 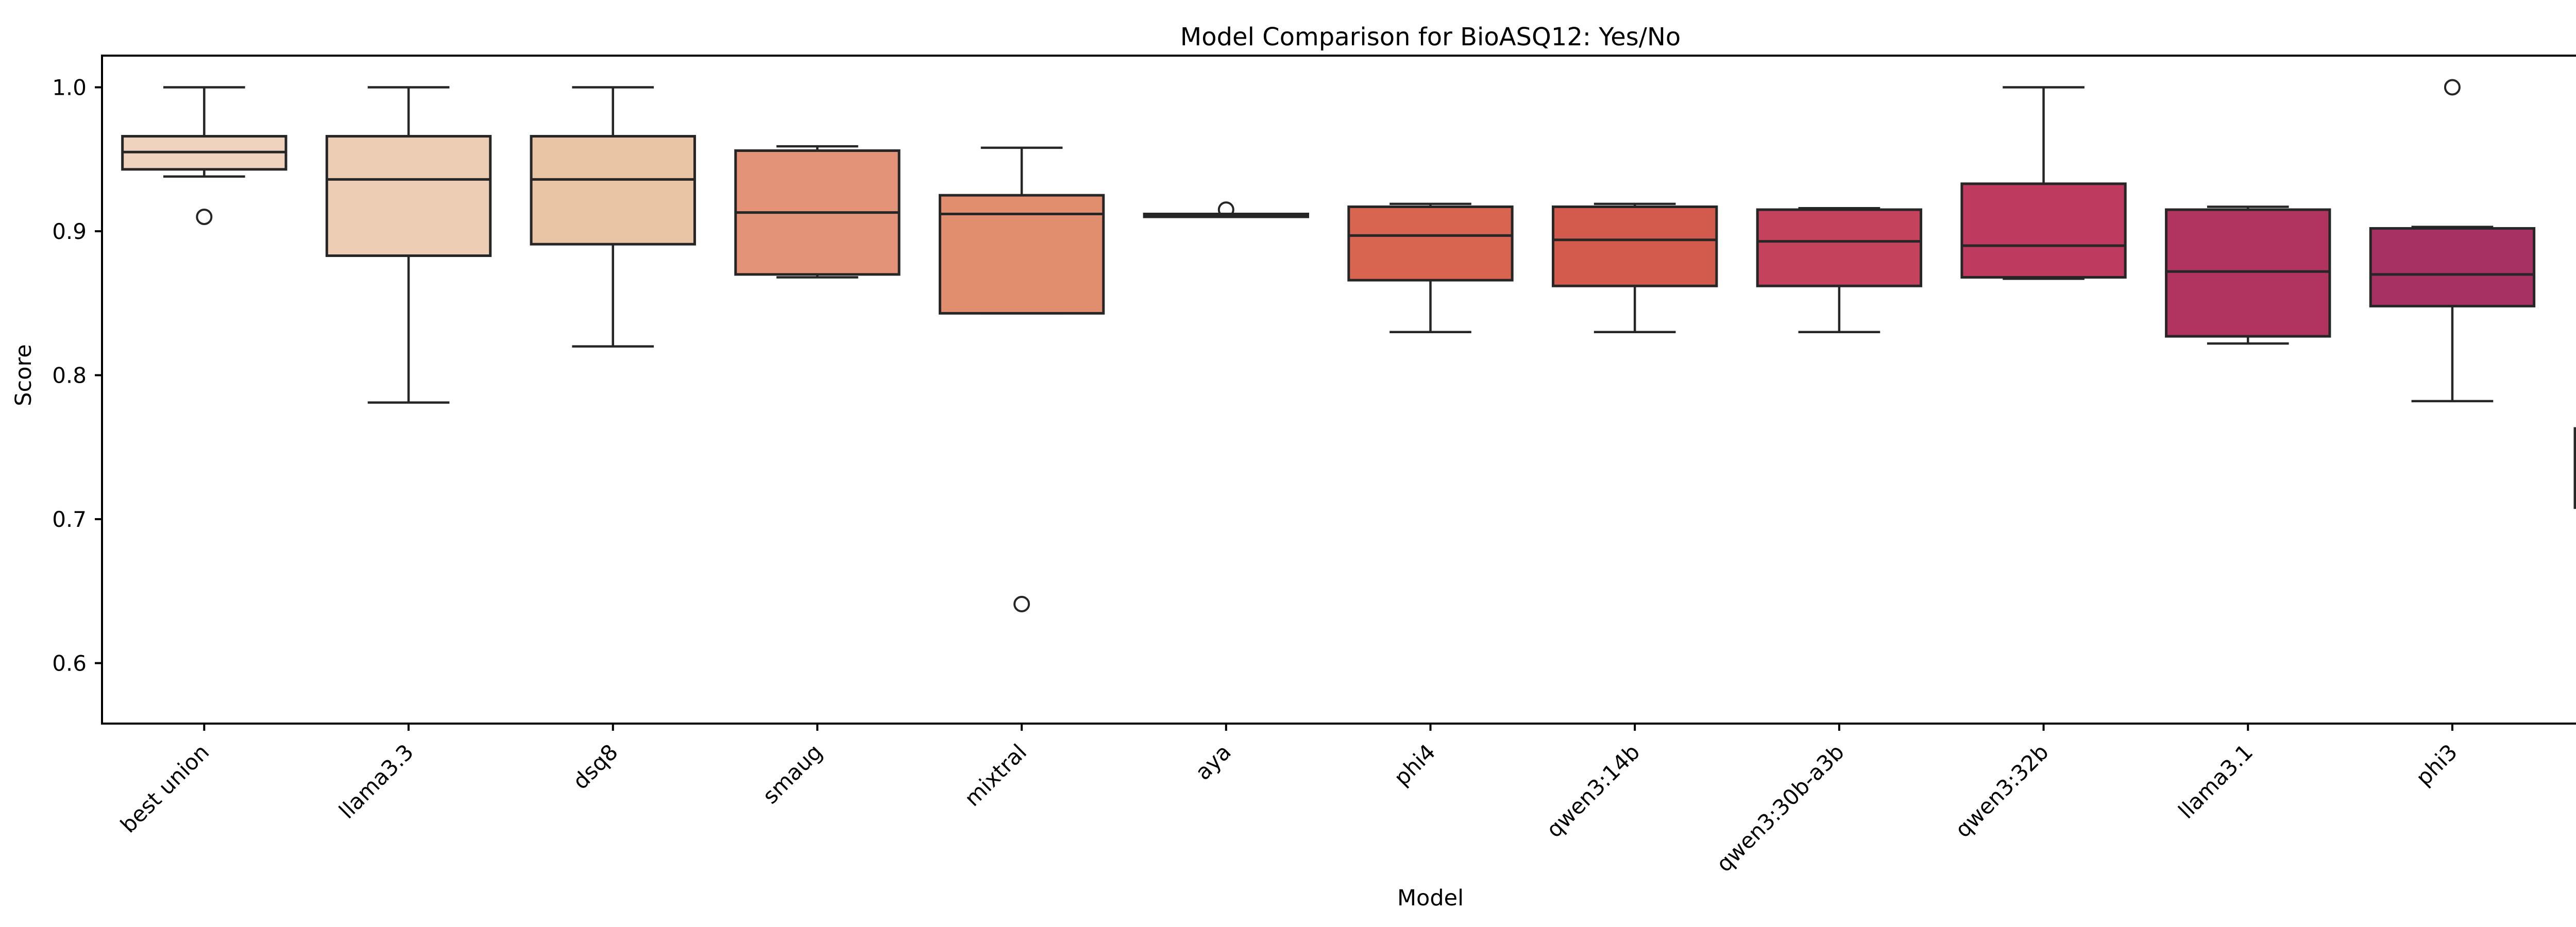 What do you see at coordinates (2436, 764) in the screenshot?
I see `x-axis-tick-label-phi3: phi3` at bounding box center [2436, 764].